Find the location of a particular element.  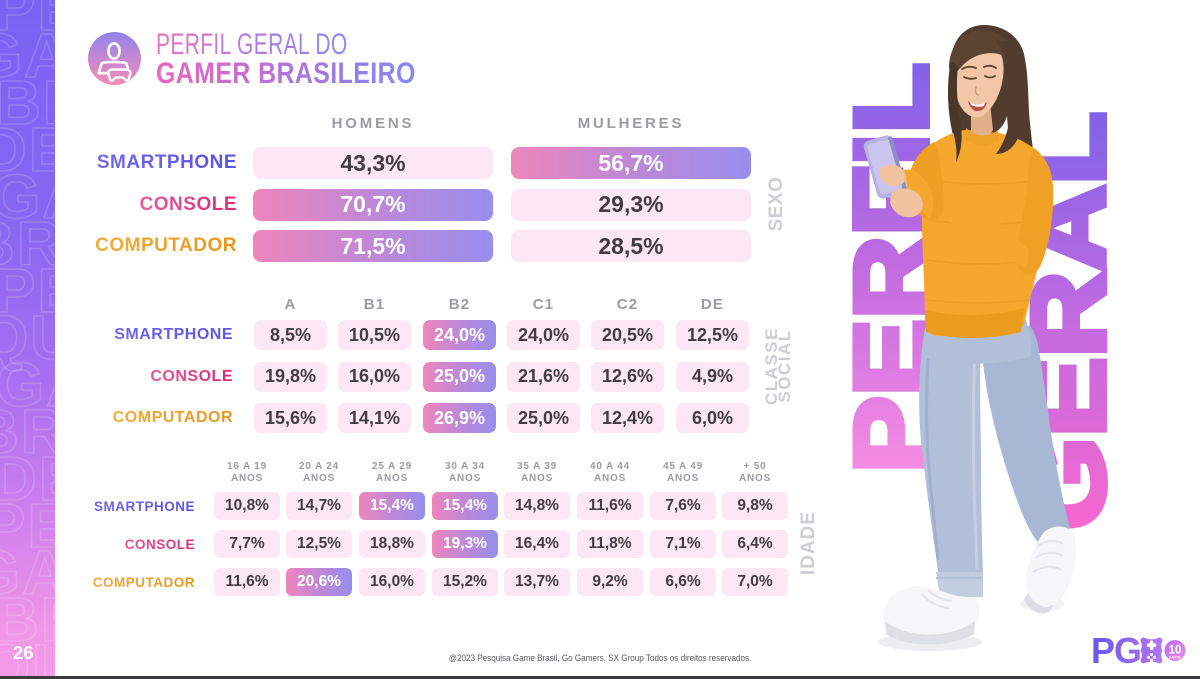

svg-text: 10 is located at coordinates (1175, 651).